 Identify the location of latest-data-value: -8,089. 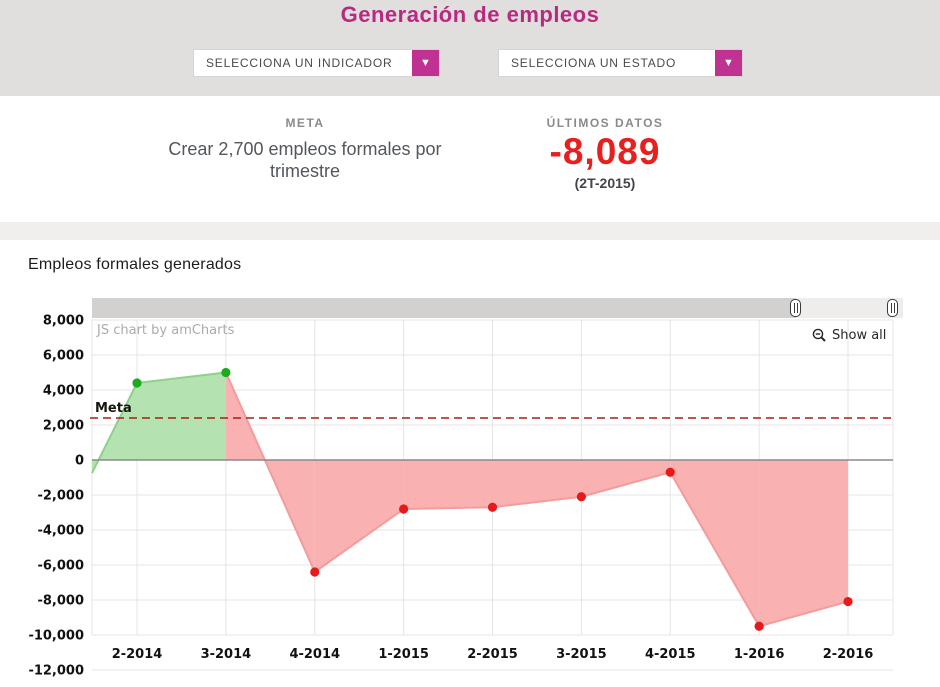
(605, 151).